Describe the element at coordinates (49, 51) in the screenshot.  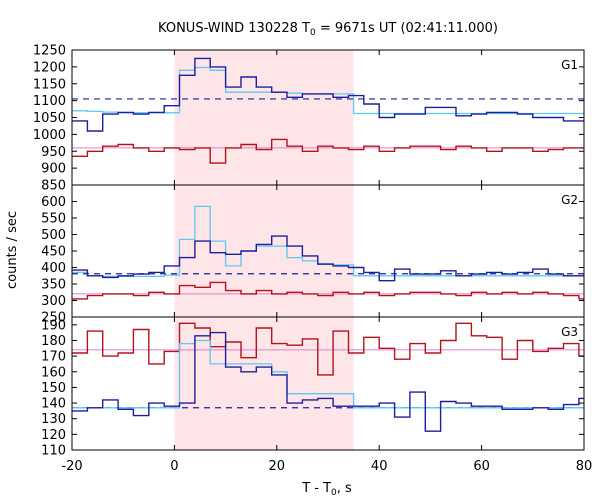
I see `y-tick-label: 1250` at that location.